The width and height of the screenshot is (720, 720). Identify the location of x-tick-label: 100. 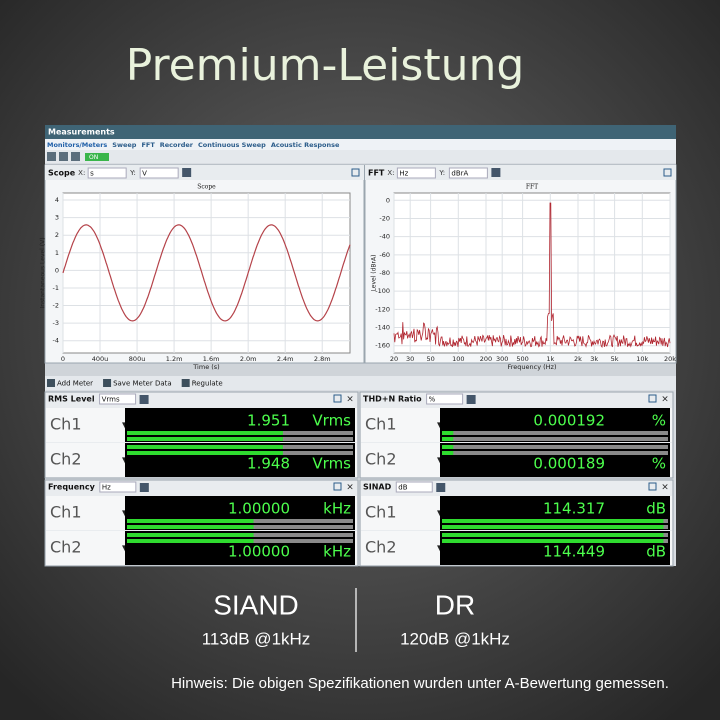
(458, 359).